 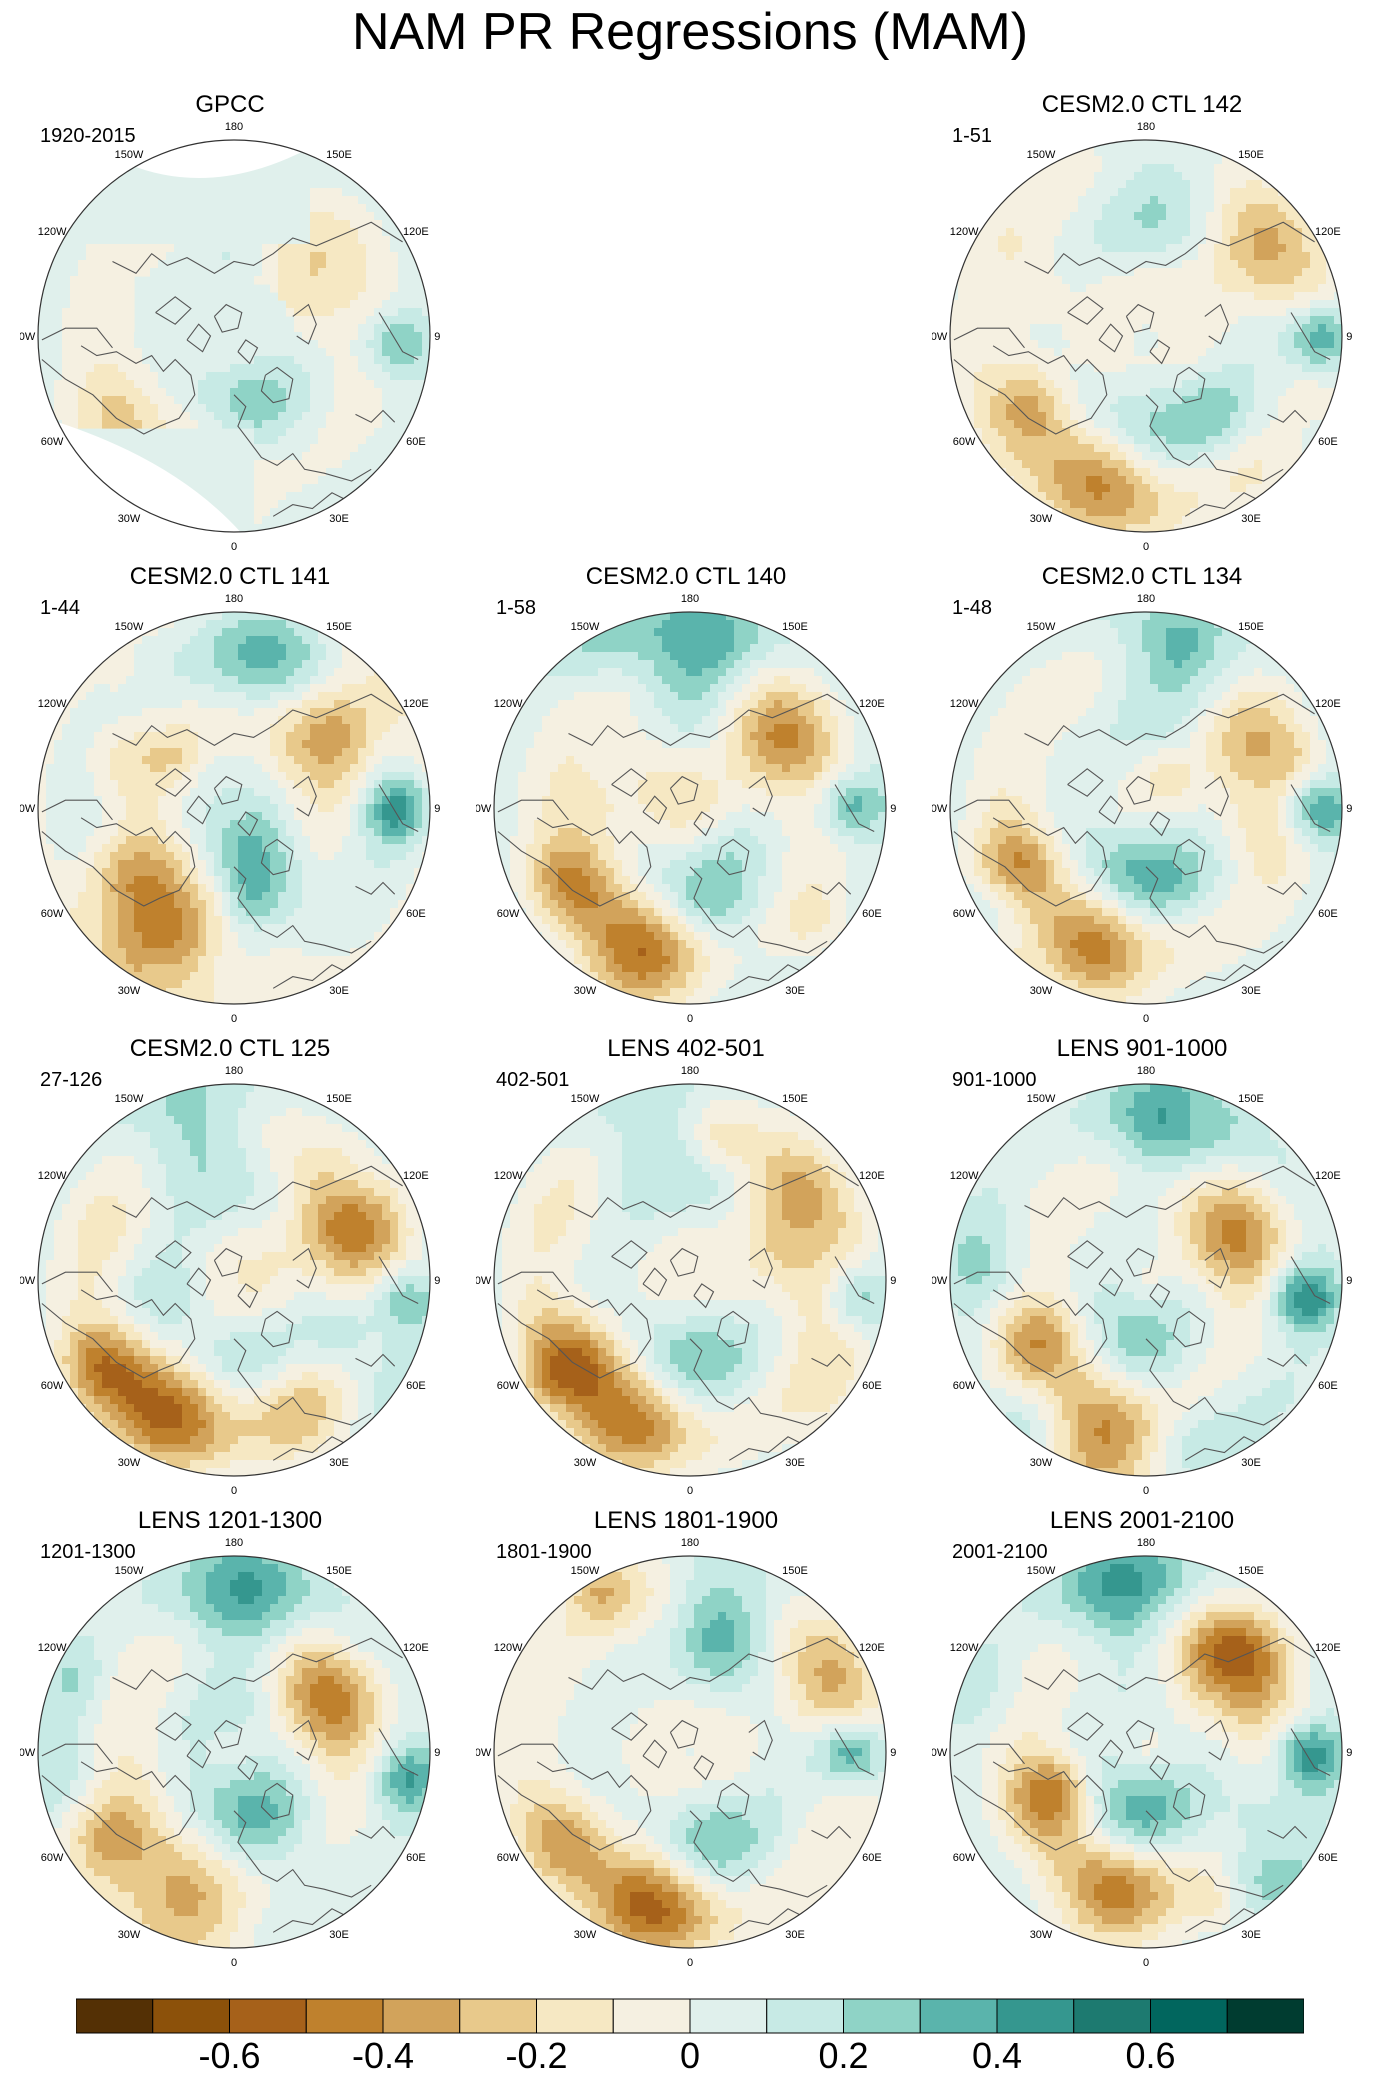 What do you see at coordinates (686, 1521) in the screenshot?
I see `panel-title: LENS 1801-1900` at bounding box center [686, 1521].